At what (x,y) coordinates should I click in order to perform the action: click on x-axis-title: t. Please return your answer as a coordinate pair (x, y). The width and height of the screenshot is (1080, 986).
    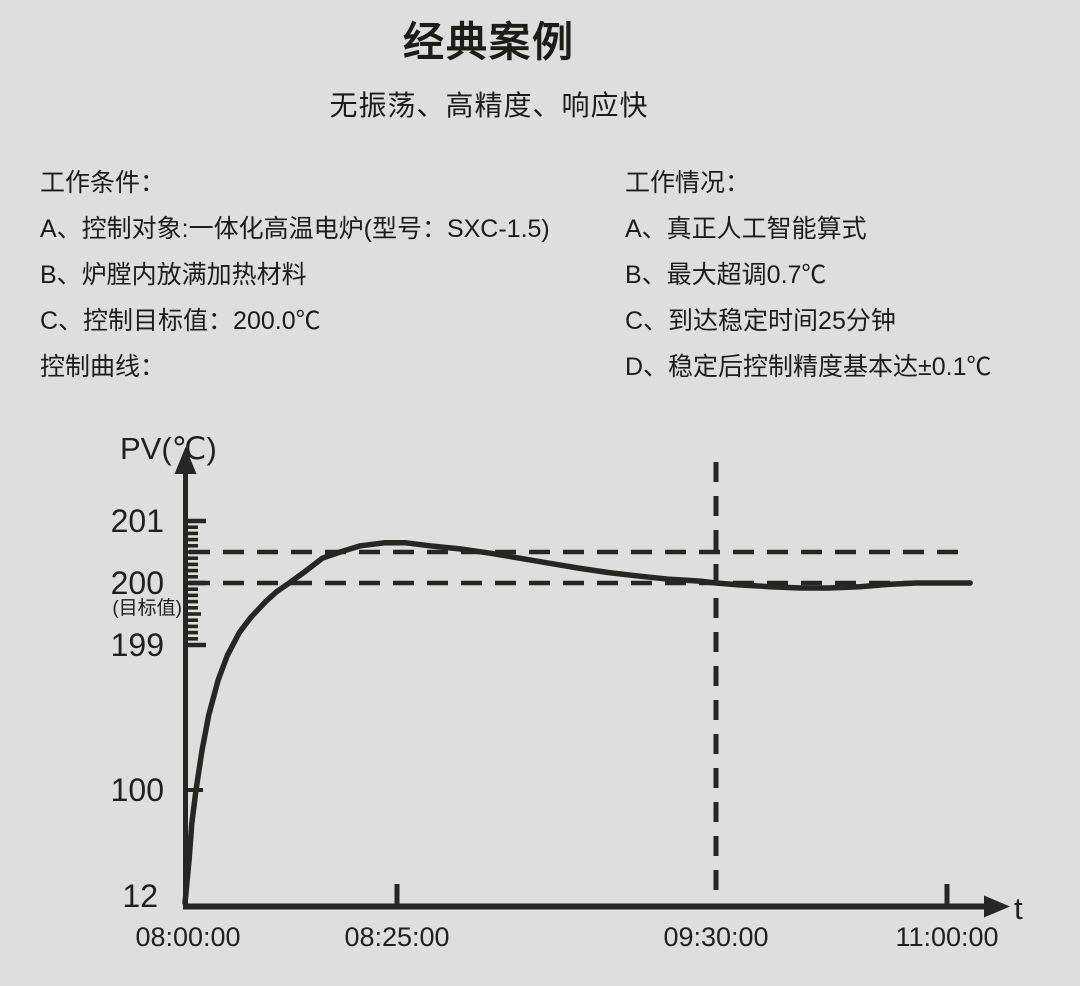
    Looking at the image, I should click on (1018, 908).